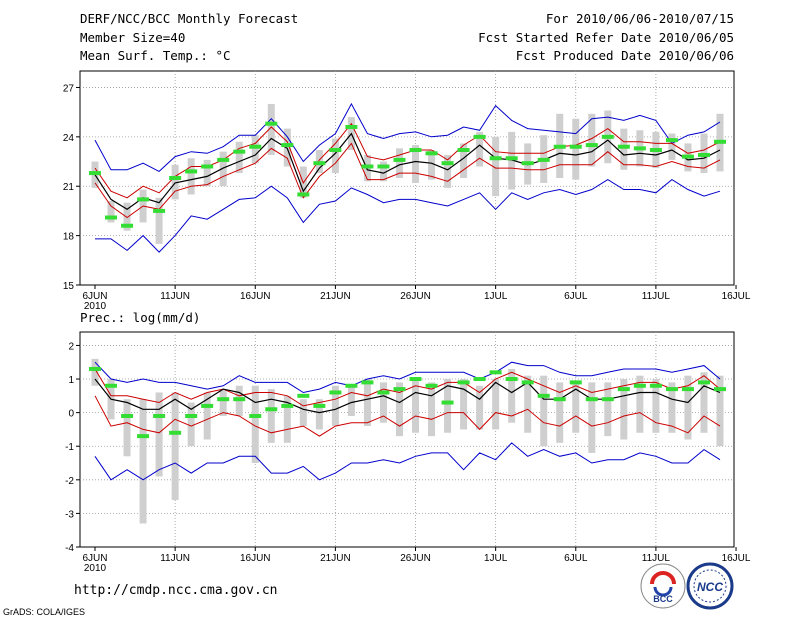 This screenshot has width=800, height=619. I want to click on precip-panel-title: Prec.: log(mm/d), so click(140, 317).